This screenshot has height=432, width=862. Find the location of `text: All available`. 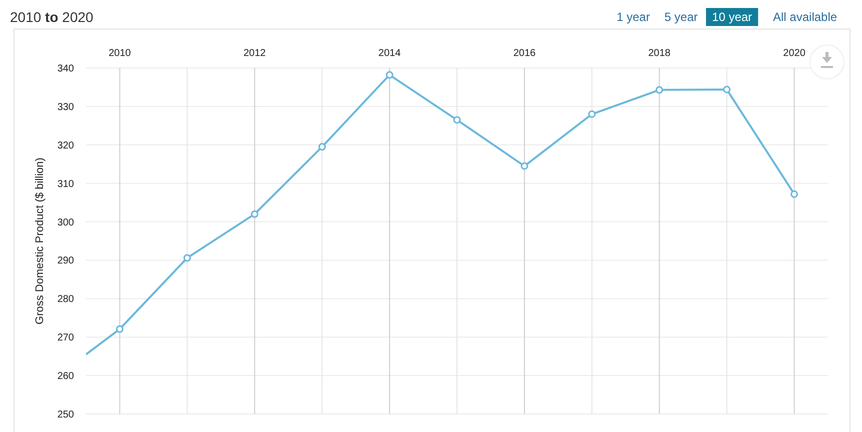

text: All available is located at coordinates (805, 17).